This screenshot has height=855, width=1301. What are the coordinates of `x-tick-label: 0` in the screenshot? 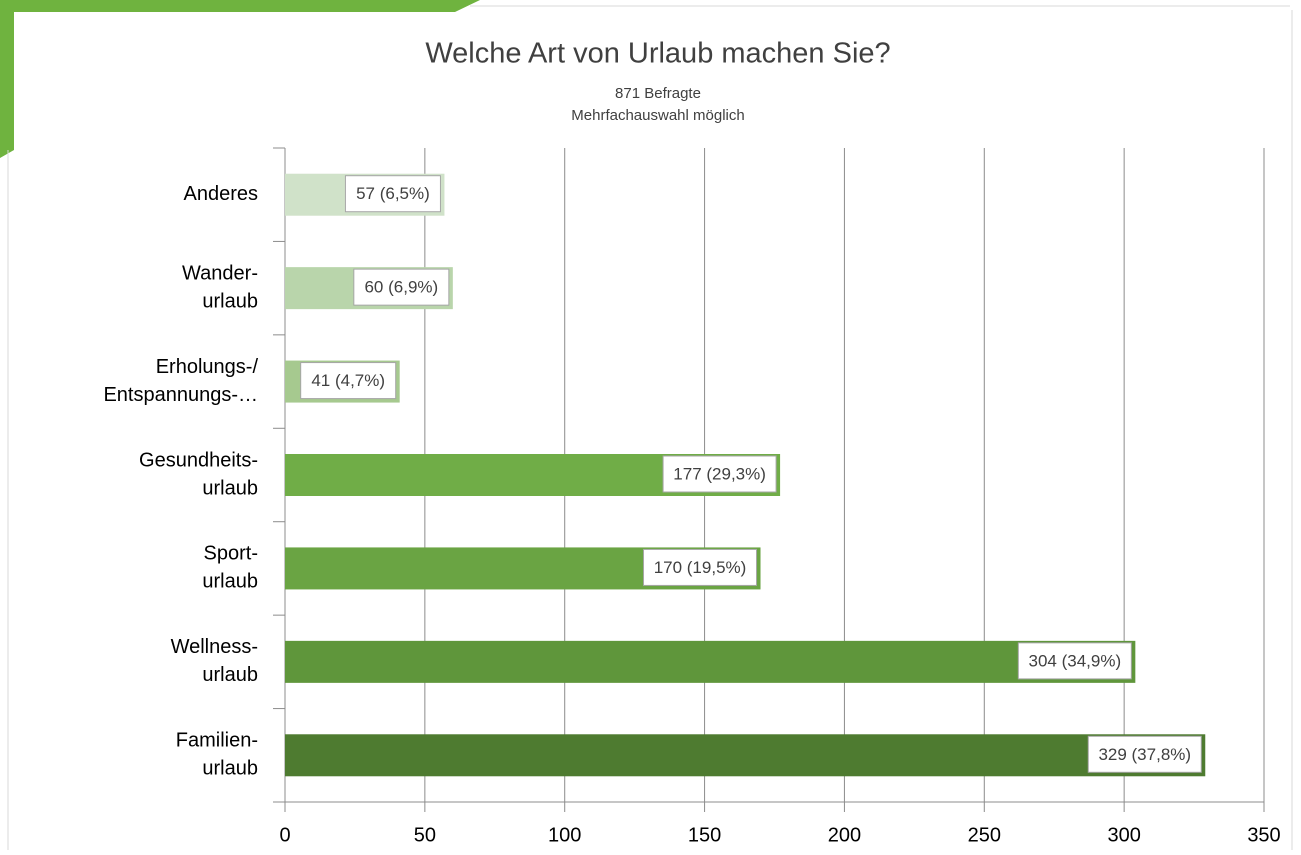 It's located at (284, 835).